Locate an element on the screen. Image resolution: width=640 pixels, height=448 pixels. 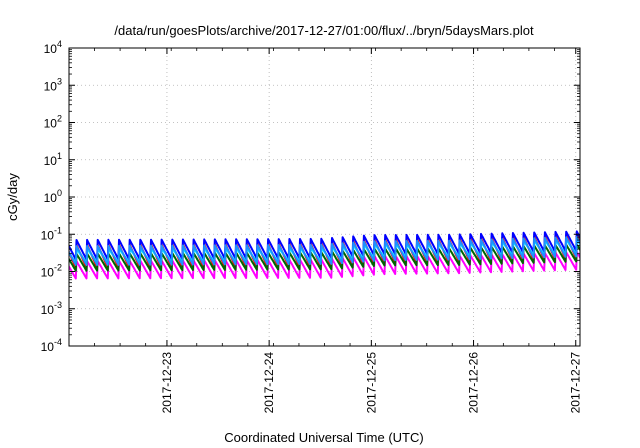
x-axis-label: Coordinated Universal Time (UTC) is located at coordinates (323, 437).